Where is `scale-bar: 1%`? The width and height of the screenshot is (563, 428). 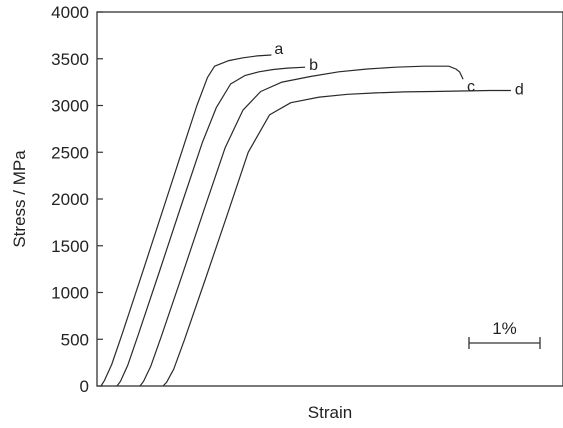
scale-bar: 1% is located at coordinates (504, 334).